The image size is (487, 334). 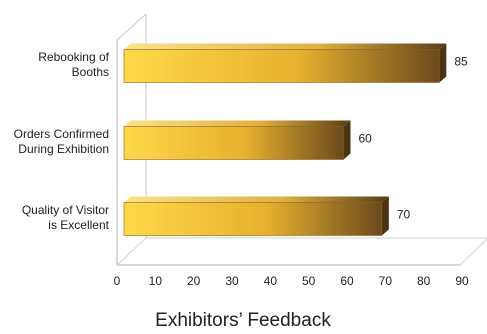 What do you see at coordinates (461, 62) in the screenshot?
I see `value-label-0: 85` at bounding box center [461, 62].